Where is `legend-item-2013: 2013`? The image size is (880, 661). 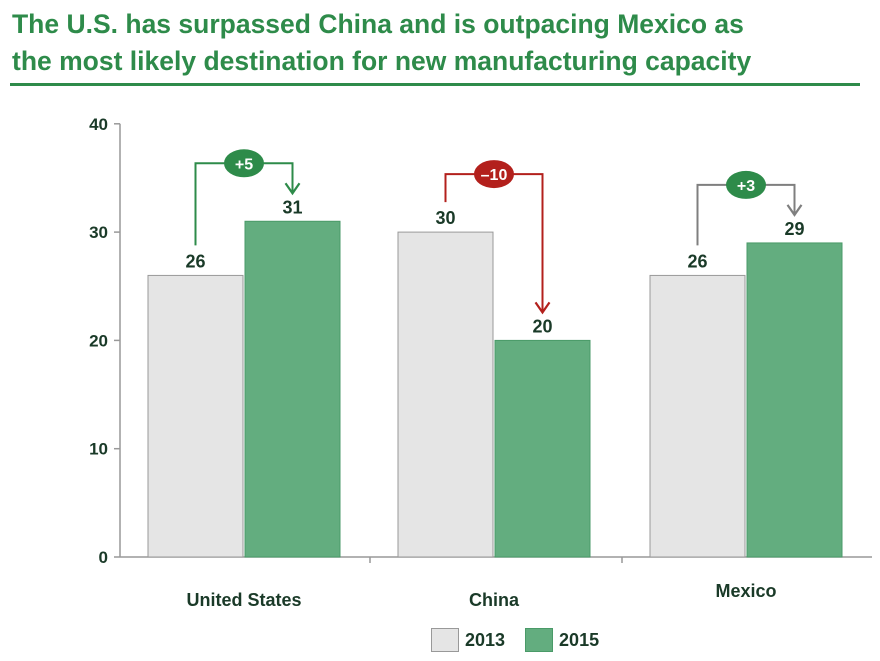
legend-item-2013: 2013 is located at coordinates (468, 640).